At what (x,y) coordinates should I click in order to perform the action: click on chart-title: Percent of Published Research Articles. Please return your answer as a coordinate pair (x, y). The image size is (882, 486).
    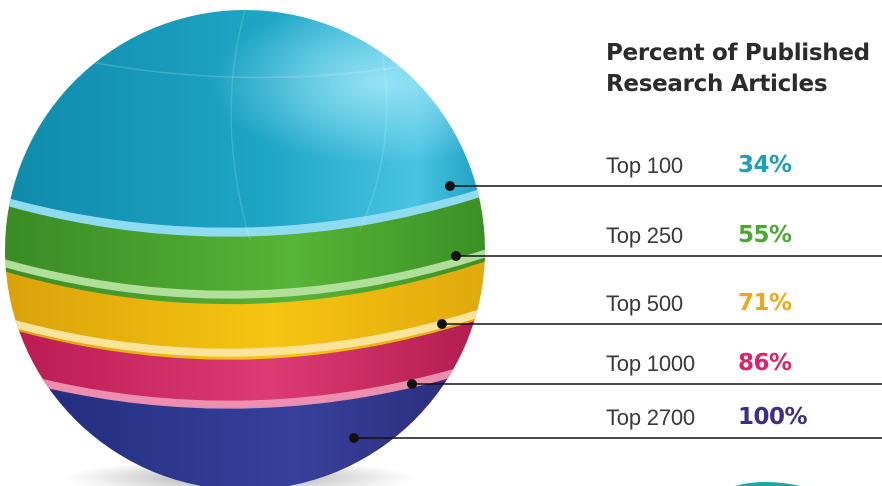
    Looking at the image, I should click on (738, 68).